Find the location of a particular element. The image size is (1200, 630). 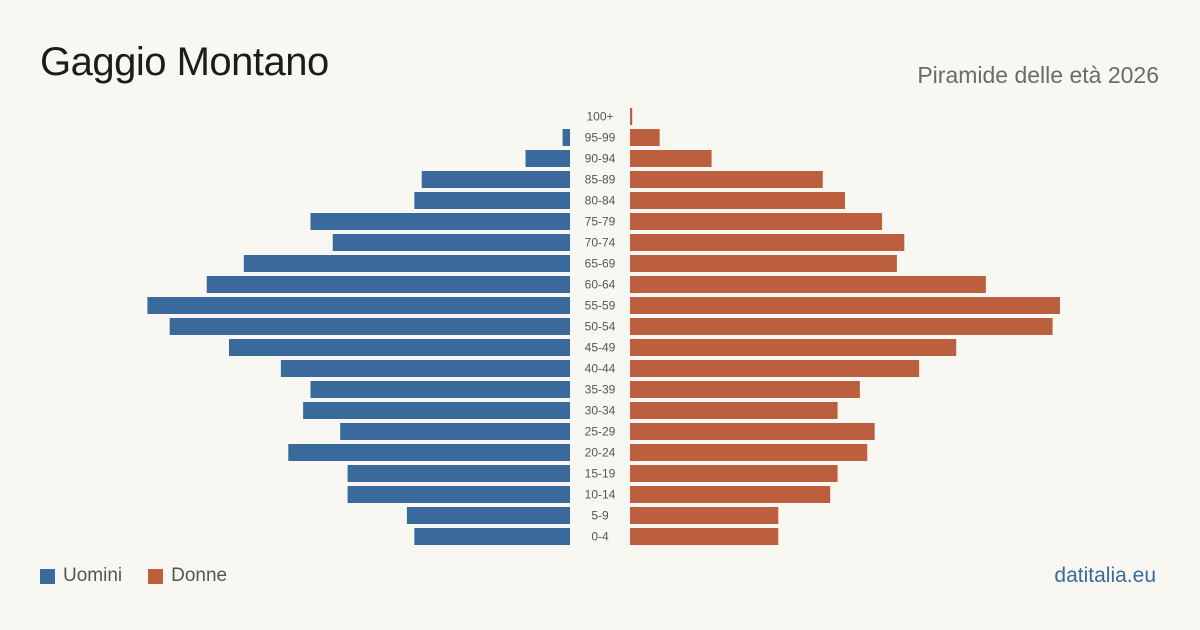

legend-swatch-men is located at coordinates (47, 576).